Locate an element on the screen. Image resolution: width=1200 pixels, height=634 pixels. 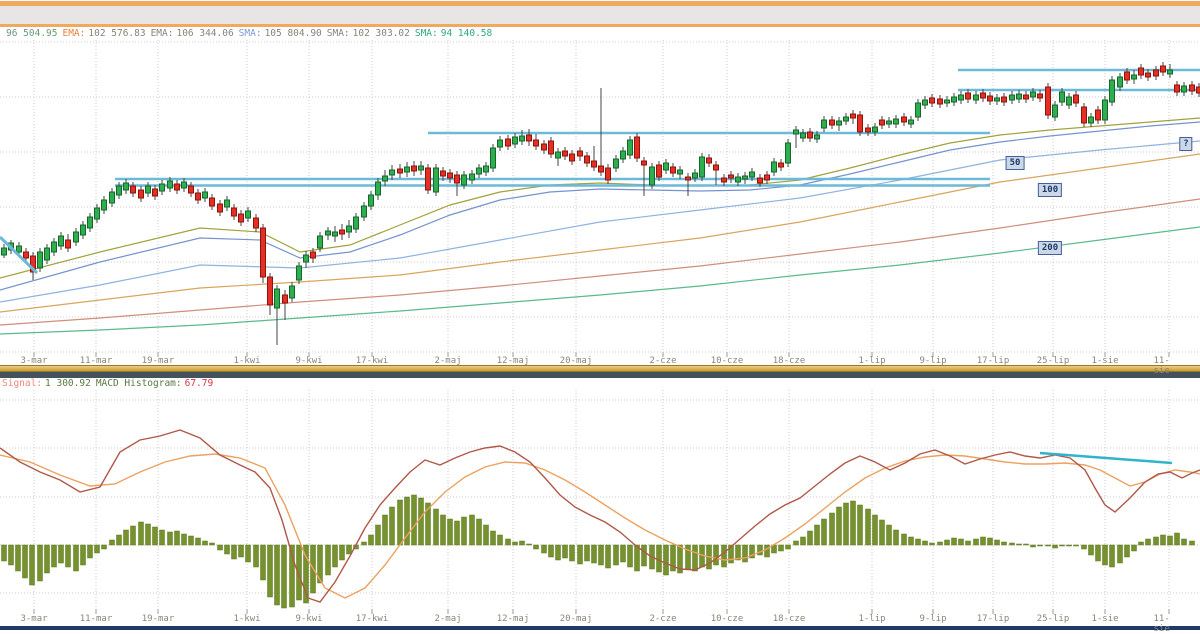
x-axis-label: 1-kwi is located at coordinates (246, 361).